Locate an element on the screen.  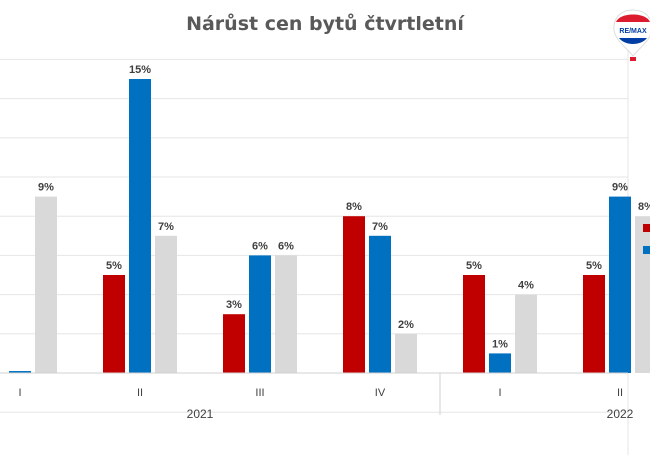
data-label: 3% is located at coordinates (234, 305).